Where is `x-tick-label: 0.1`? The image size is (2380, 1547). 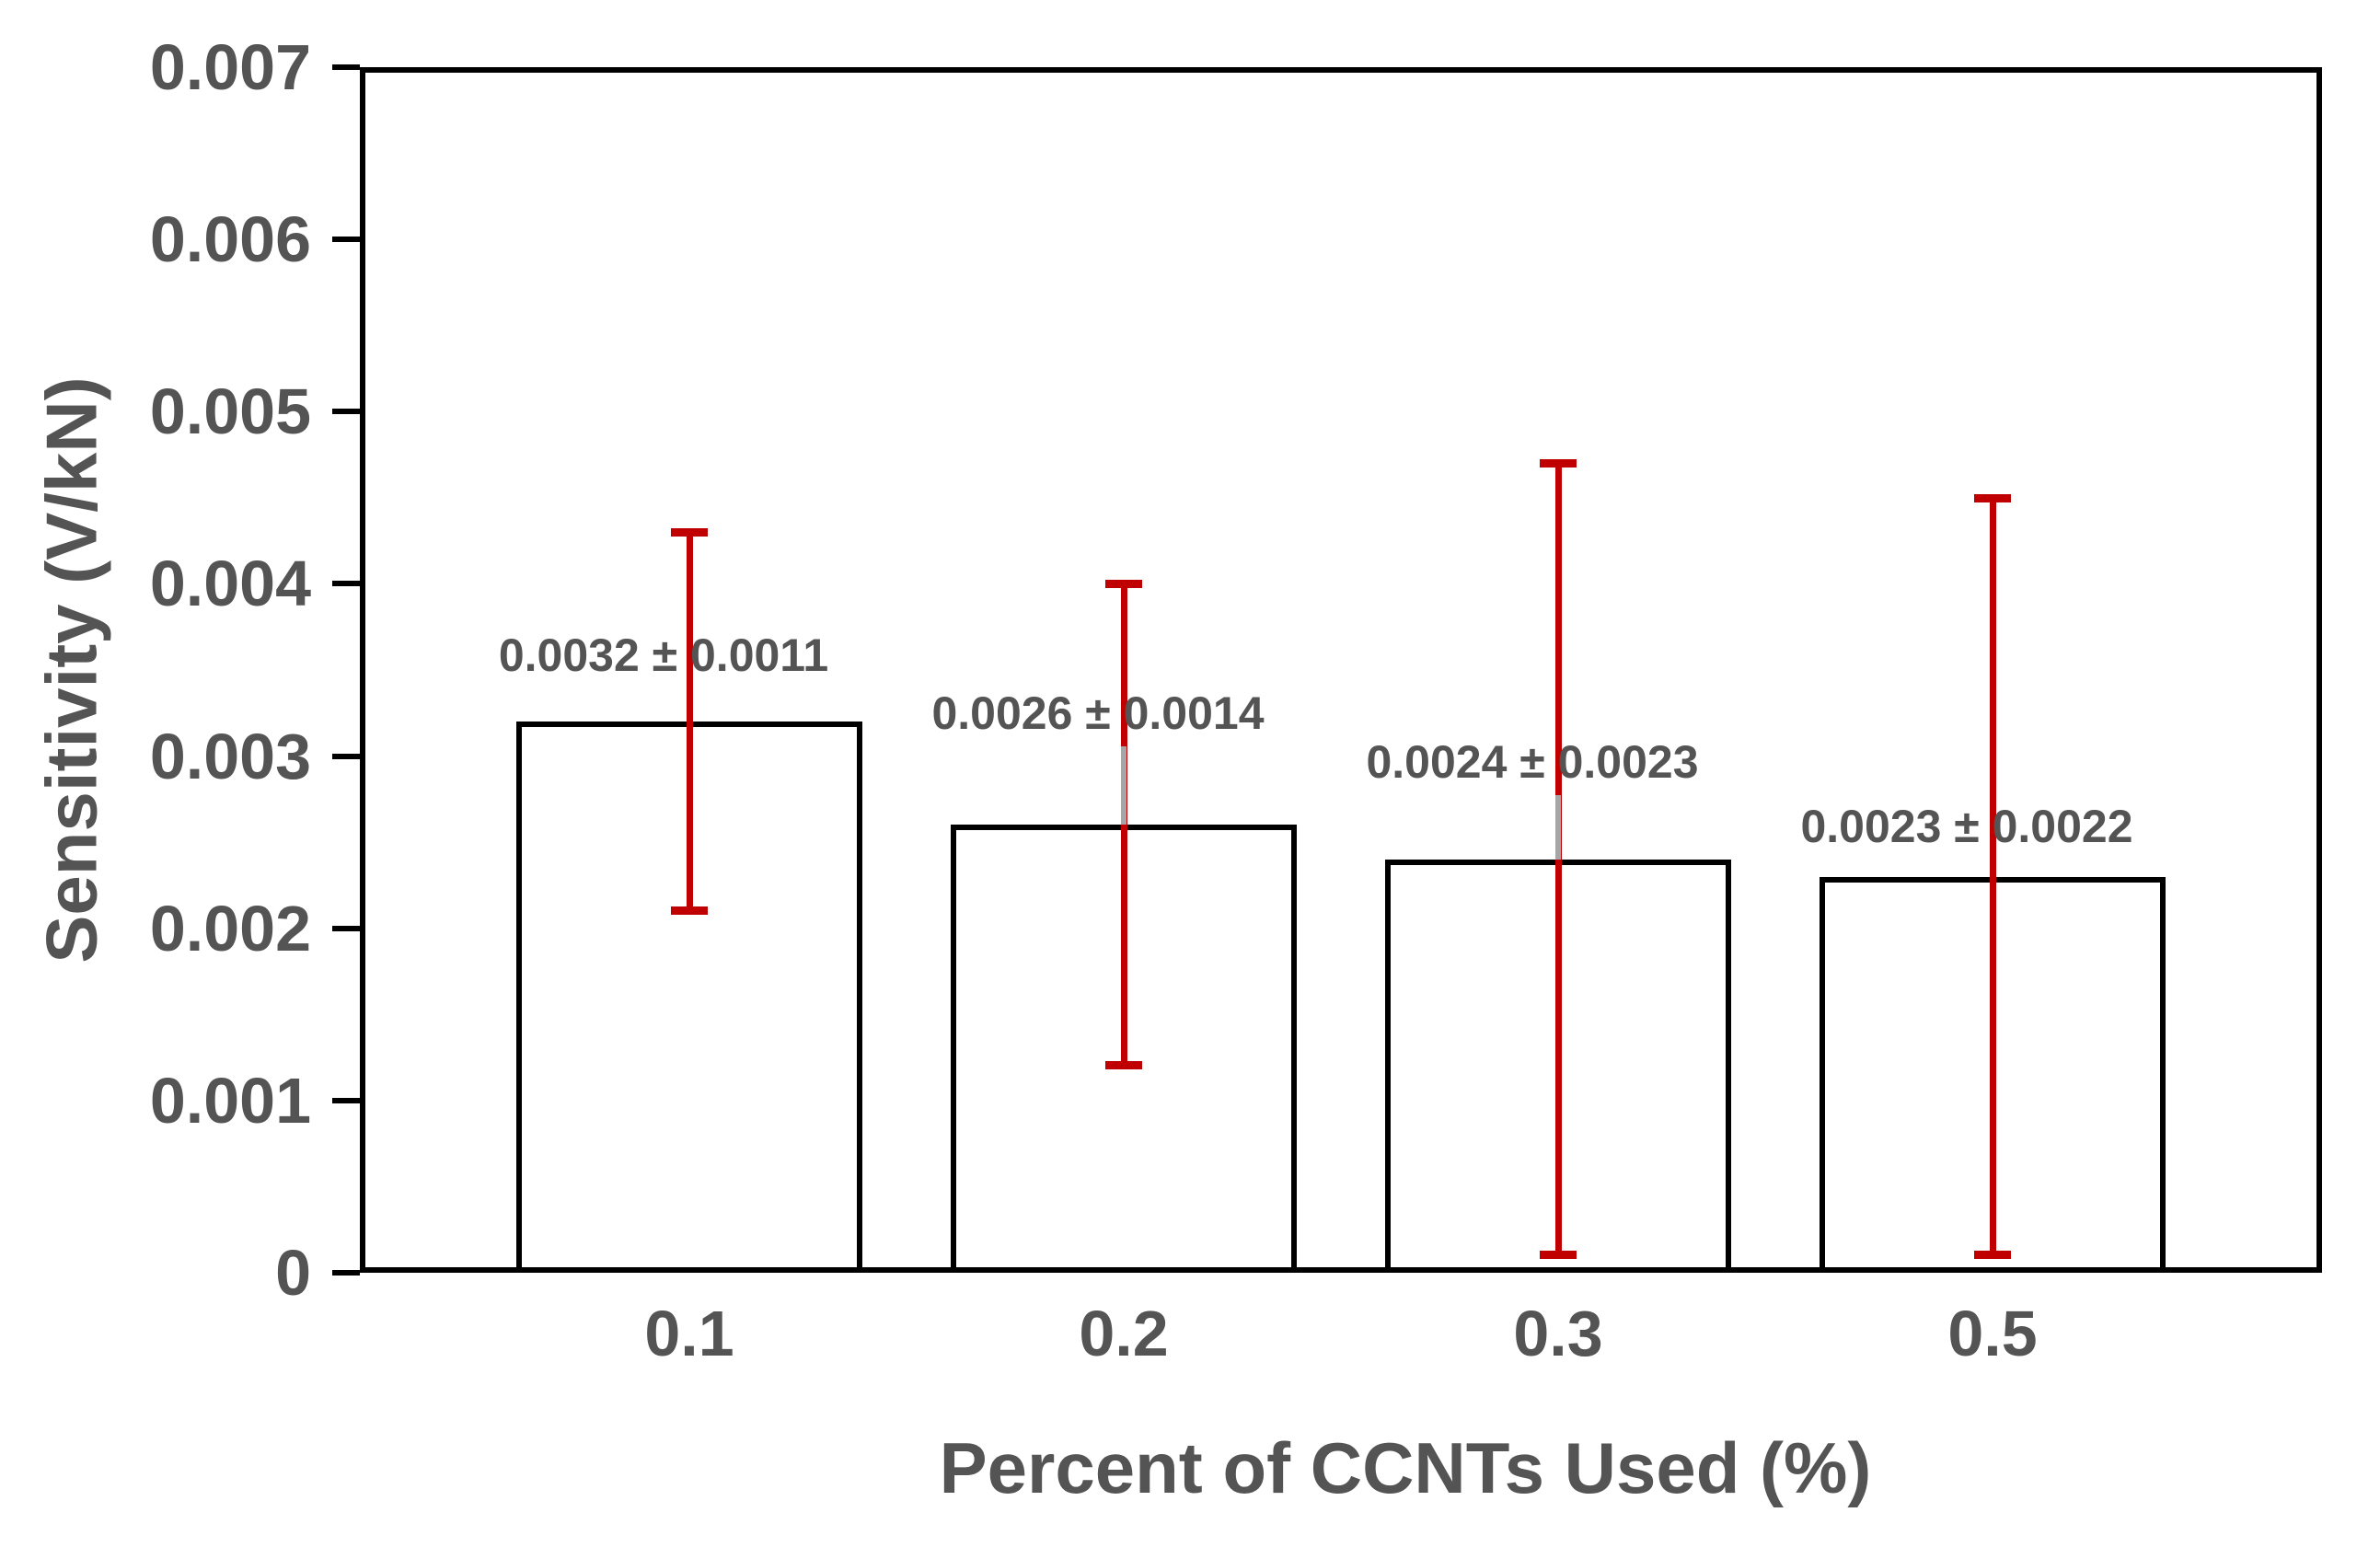
x-tick-label: 0.1 is located at coordinates (689, 1333).